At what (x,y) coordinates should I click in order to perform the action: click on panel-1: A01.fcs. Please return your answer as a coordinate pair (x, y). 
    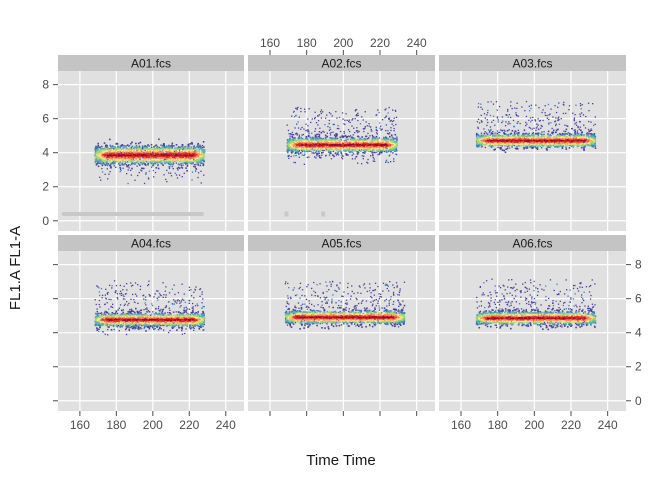
    Looking at the image, I should click on (151, 143).